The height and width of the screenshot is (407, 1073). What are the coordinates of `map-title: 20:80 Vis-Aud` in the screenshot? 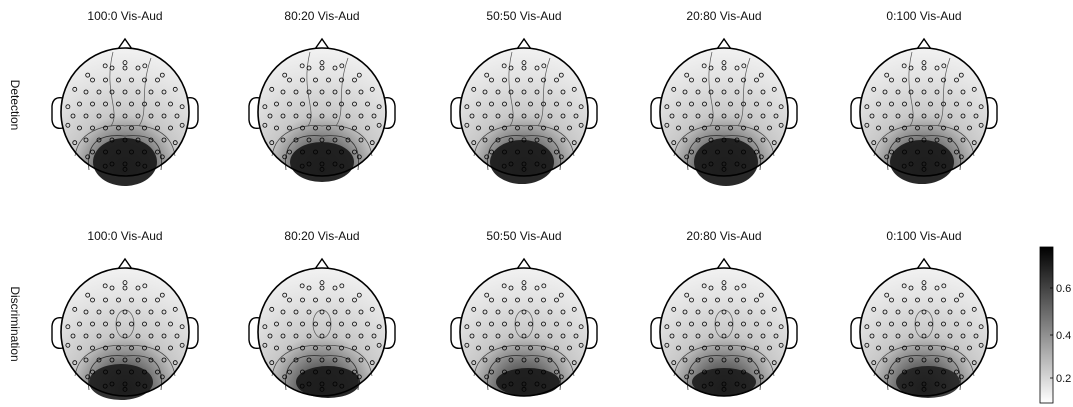 It's located at (723, 16).